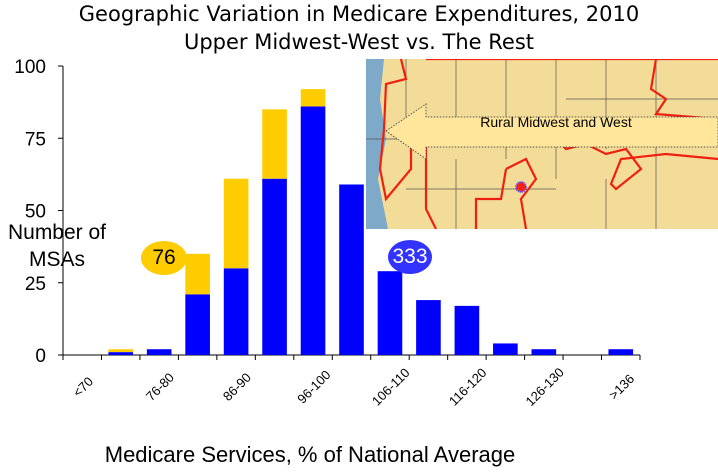 The image size is (718, 474). Describe the element at coordinates (359, 42) in the screenshot. I see `chart-subtitle: Upper Midwest-West vs. The Rest` at that location.